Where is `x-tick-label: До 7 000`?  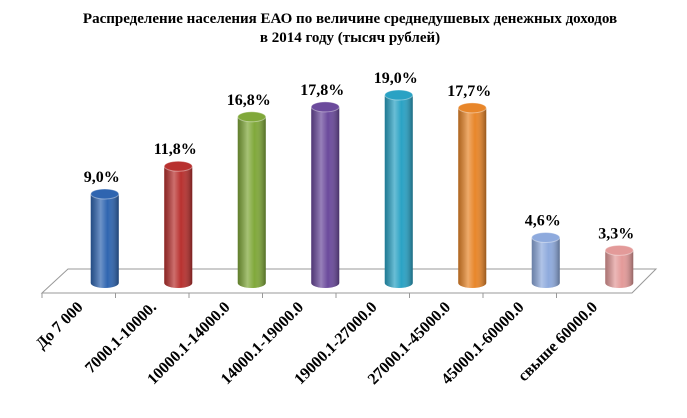
x-tick-label: До 7 000 is located at coordinates (60, 326).